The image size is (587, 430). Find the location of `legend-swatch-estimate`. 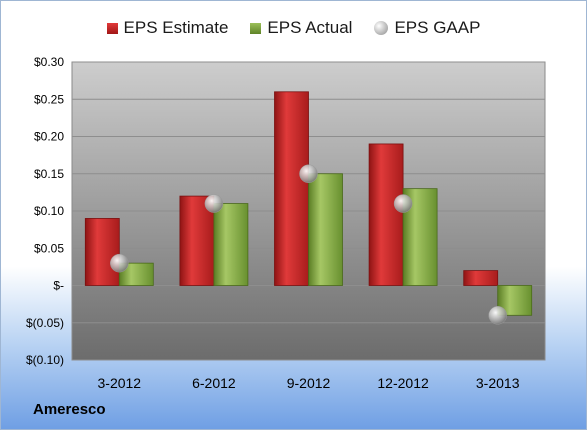

legend-swatch-estimate is located at coordinates (112, 28).